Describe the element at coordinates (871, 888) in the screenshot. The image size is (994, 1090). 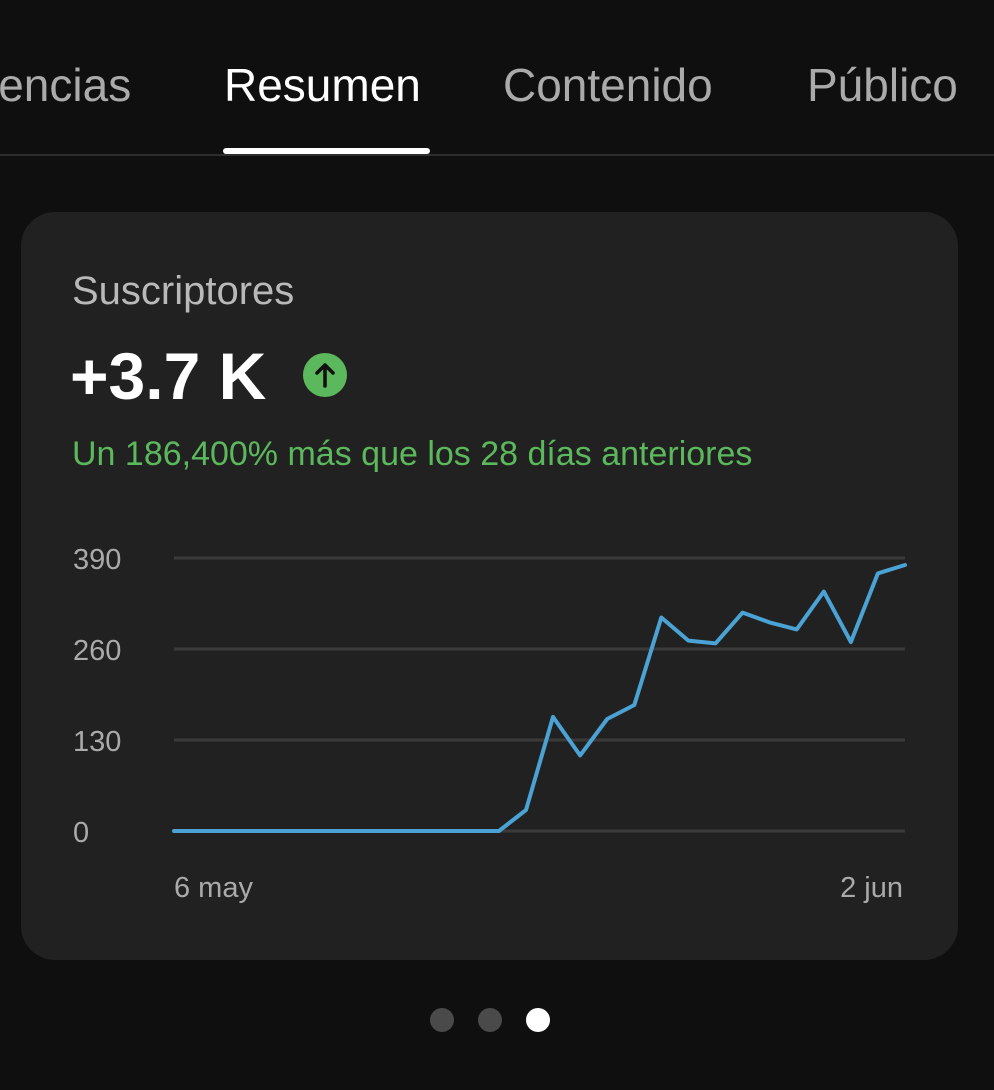
I see `x-tick-label: 2 jun` at that location.